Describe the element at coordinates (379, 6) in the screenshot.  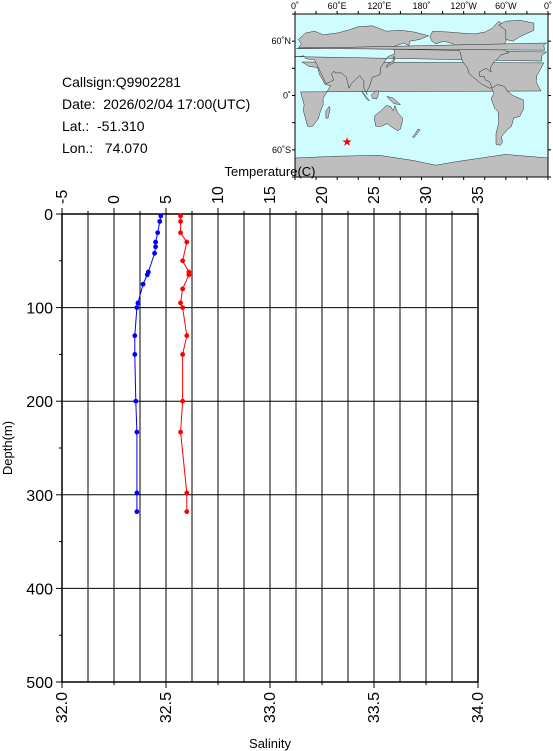
I see `map-lon-tick-label: 120˚E` at that location.